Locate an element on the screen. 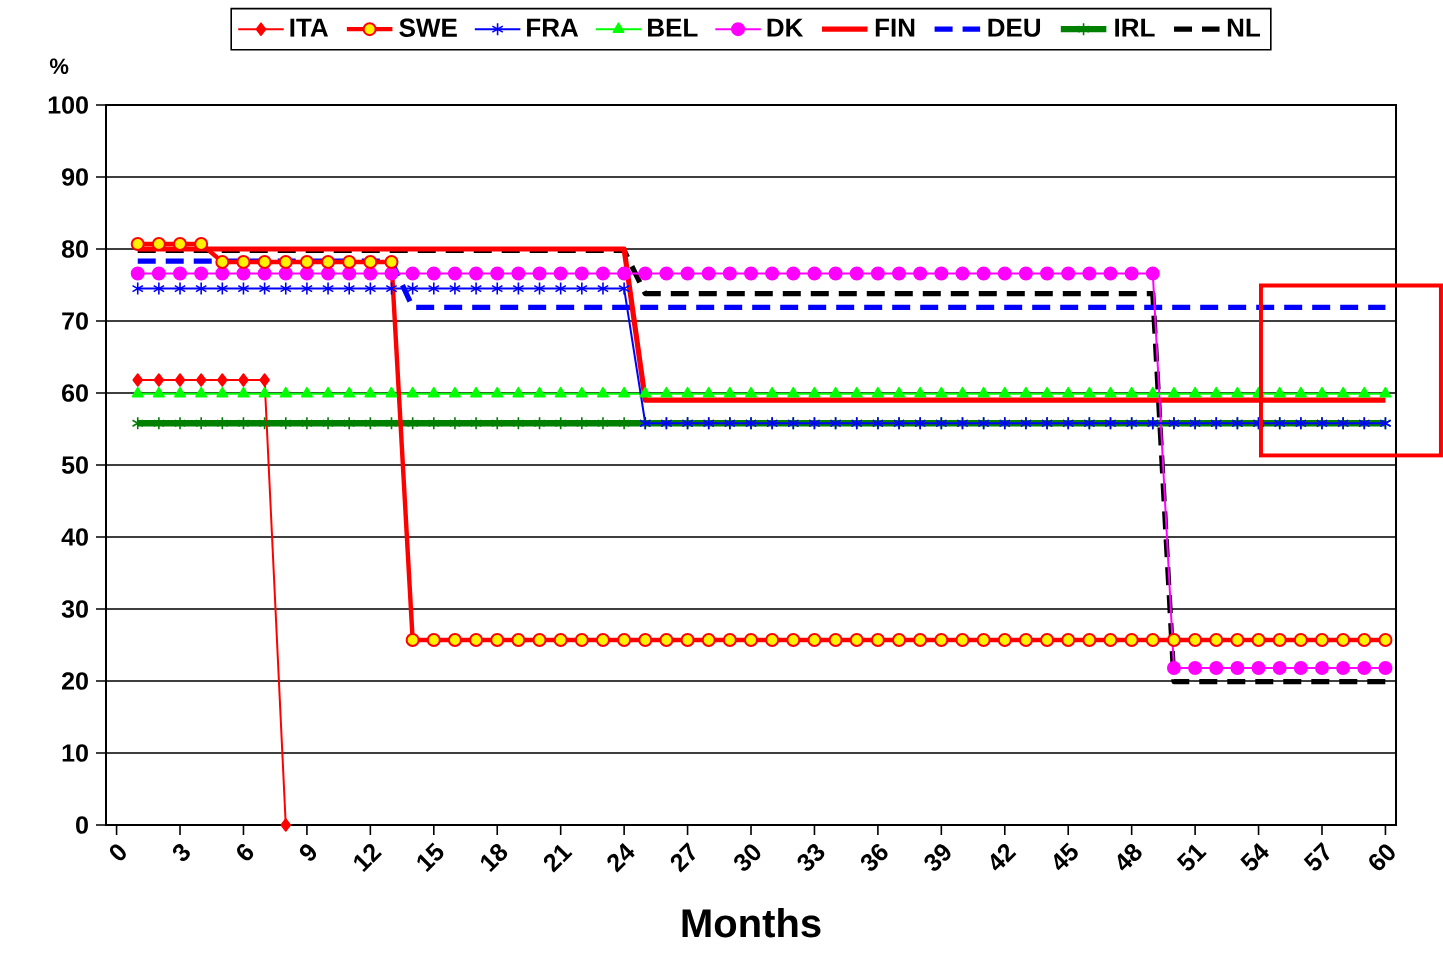 Image resolution: width=1443 pixels, height=961 pixels. y-axis-title: % is located at coordinates (59, 66).